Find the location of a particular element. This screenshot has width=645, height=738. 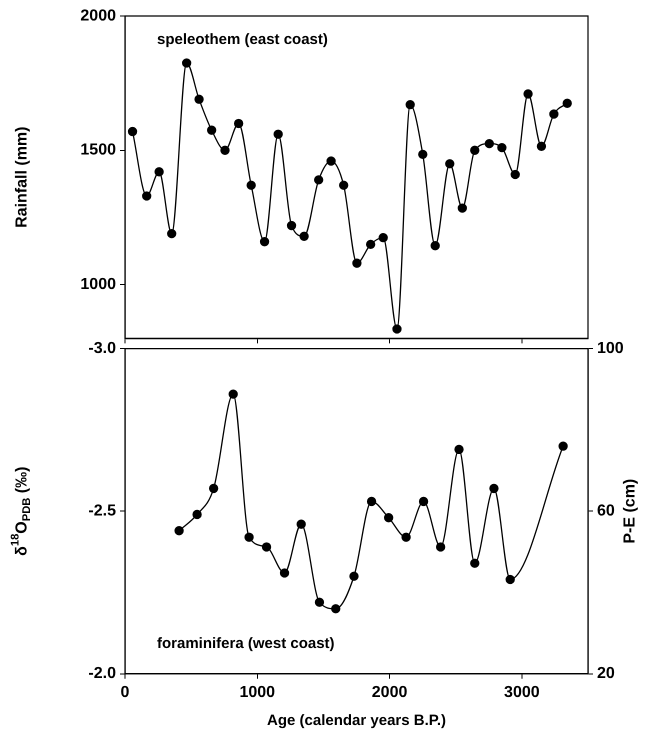

y-tick-label: -3.0 is located at coordinates (102, 349).